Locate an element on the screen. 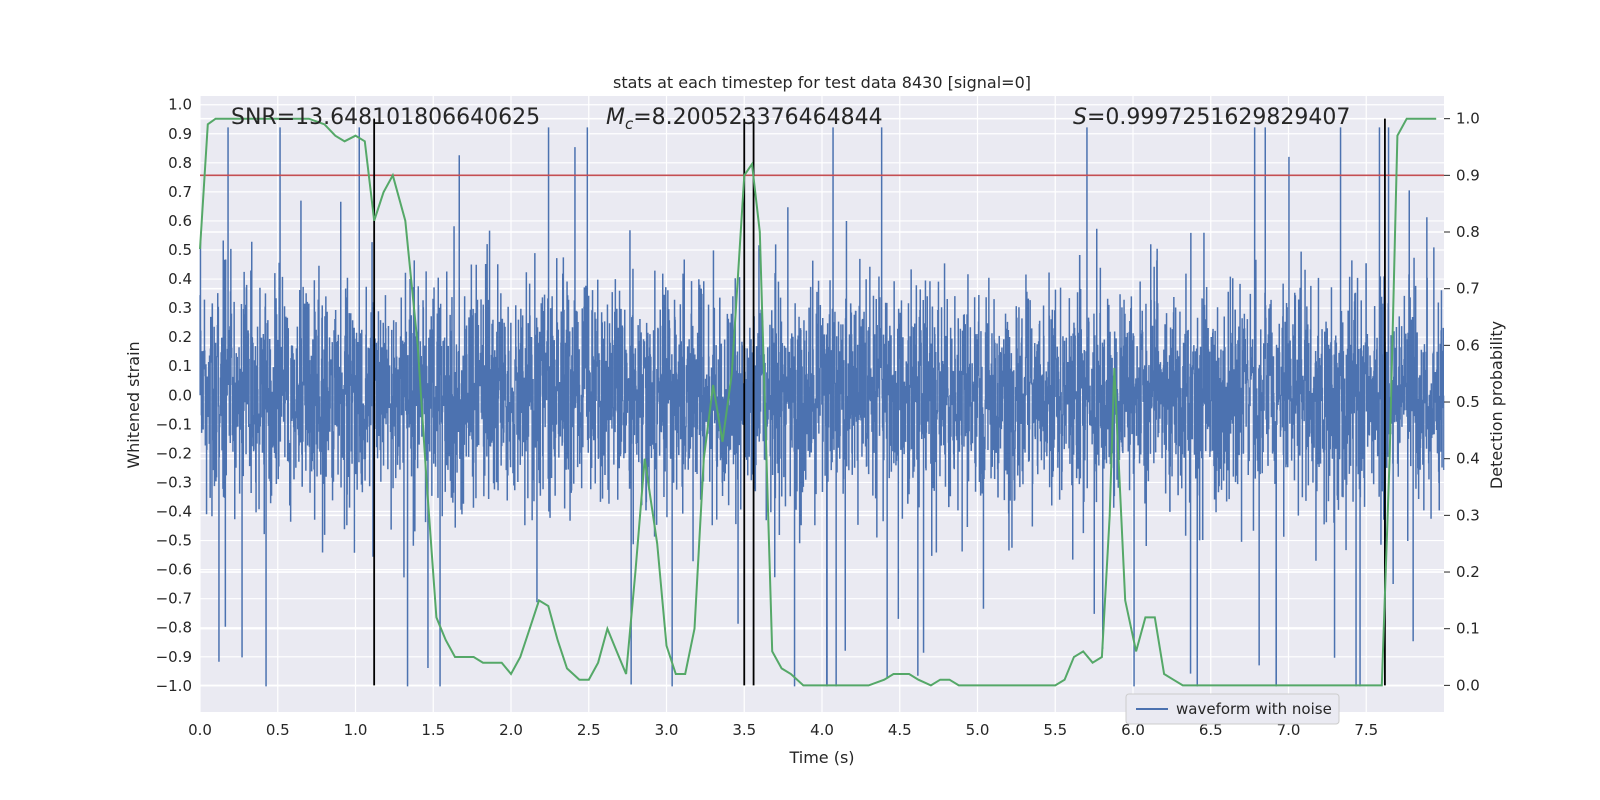 The width and height of the screenshot is (1600, 800). y2-tick-label: 0.5 is located at coordinates (1468, 402).